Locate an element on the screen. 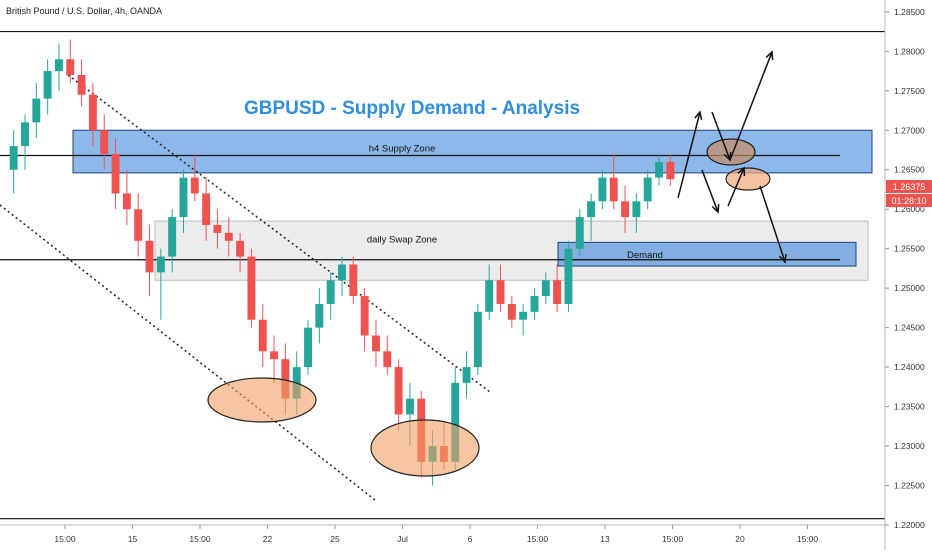  price-tick-label: 1.25500 is located at coordinates (909, 249).